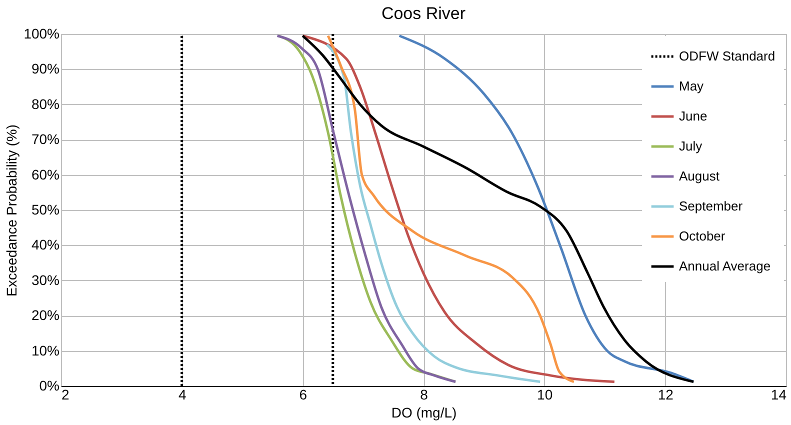 The width and height of the screenshot is (791, 425). Describe the element at coordinates (49, 386) in the screenshot. I see `y-tick-label: 0%` at that location.